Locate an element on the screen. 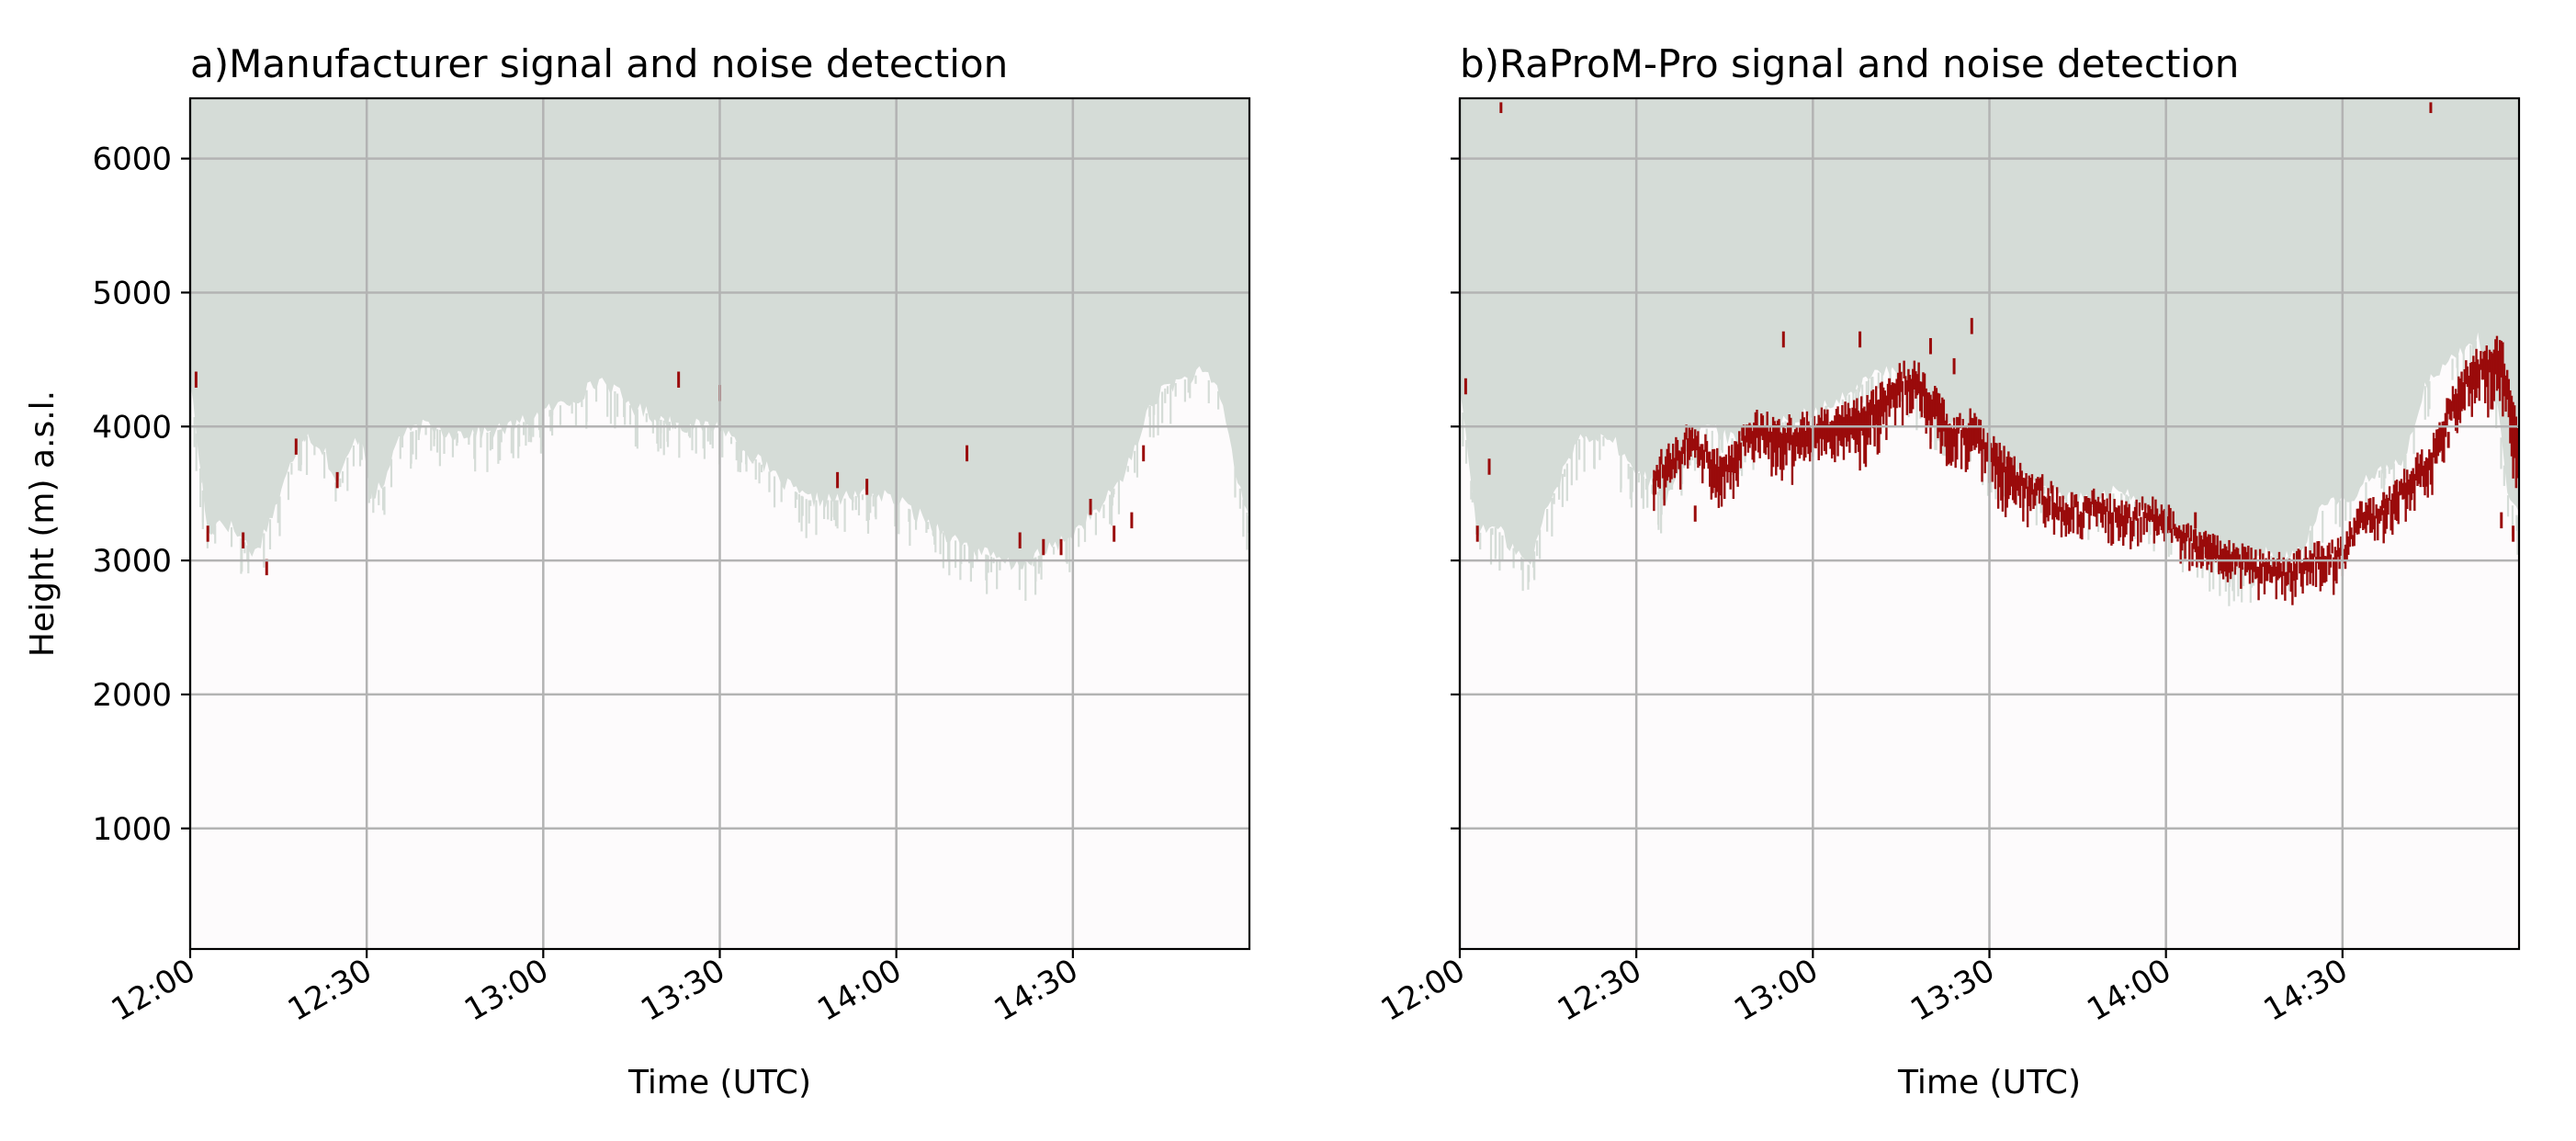  y-tick-label: 3000 is located at coordinates (132, 561).